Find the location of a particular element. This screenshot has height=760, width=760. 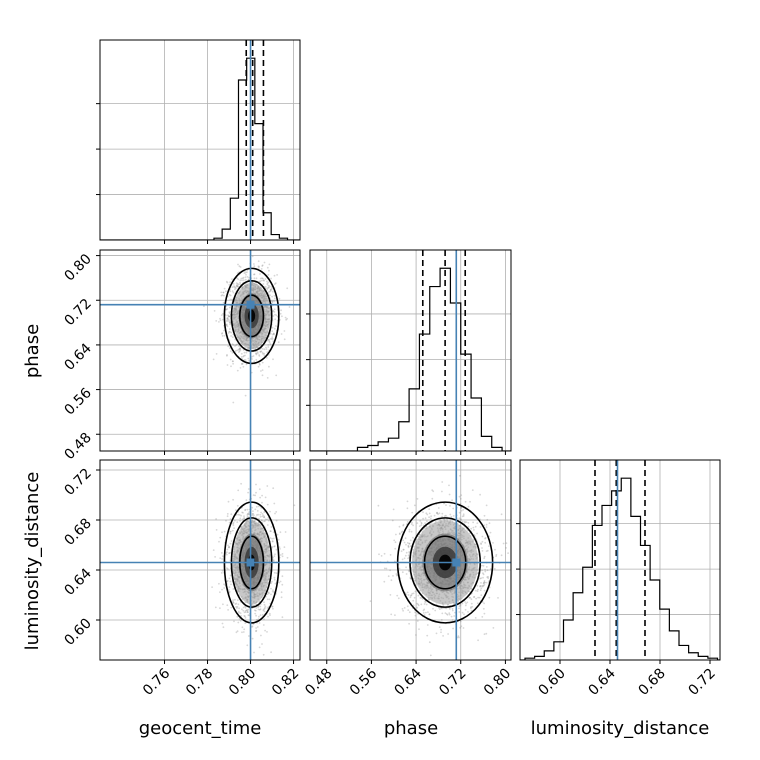

x-tick-label: 0.68 is located at coordinates (651, 682).